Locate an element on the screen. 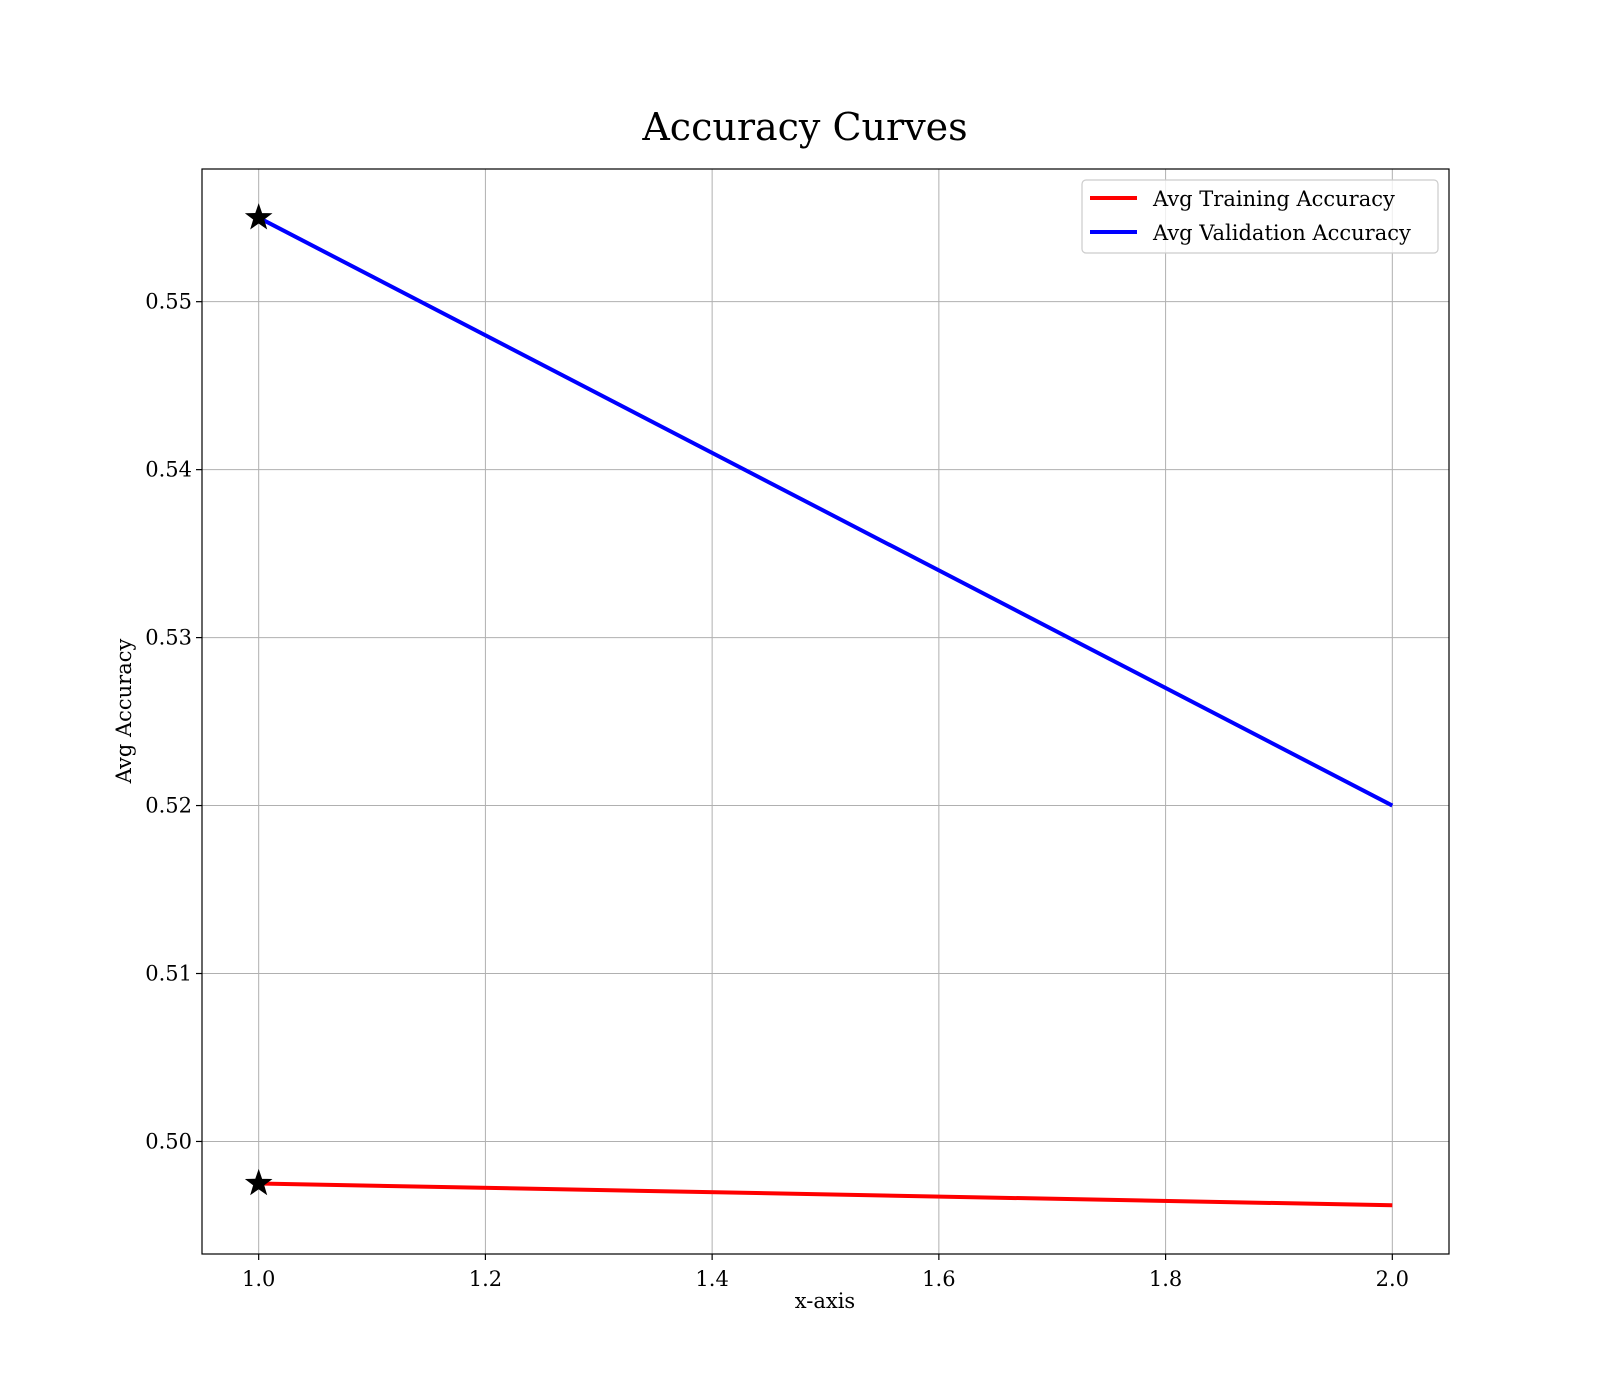 This screenshot has height=1400, width=1600. x-tick-label: 1.8 is located at coordinates (1165, 1279).